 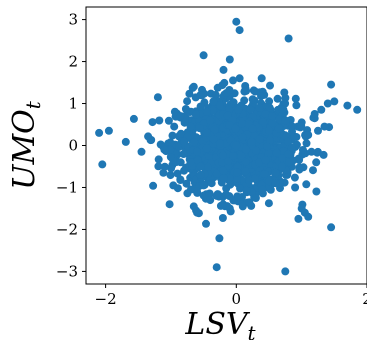 I want to click on x-axis-label: LSVt, so click(x=220, y=323).